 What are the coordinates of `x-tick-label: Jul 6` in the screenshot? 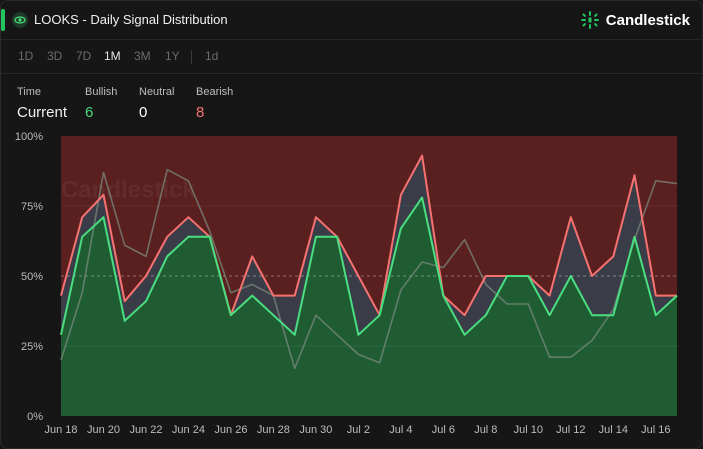 It's located at (443, 430).